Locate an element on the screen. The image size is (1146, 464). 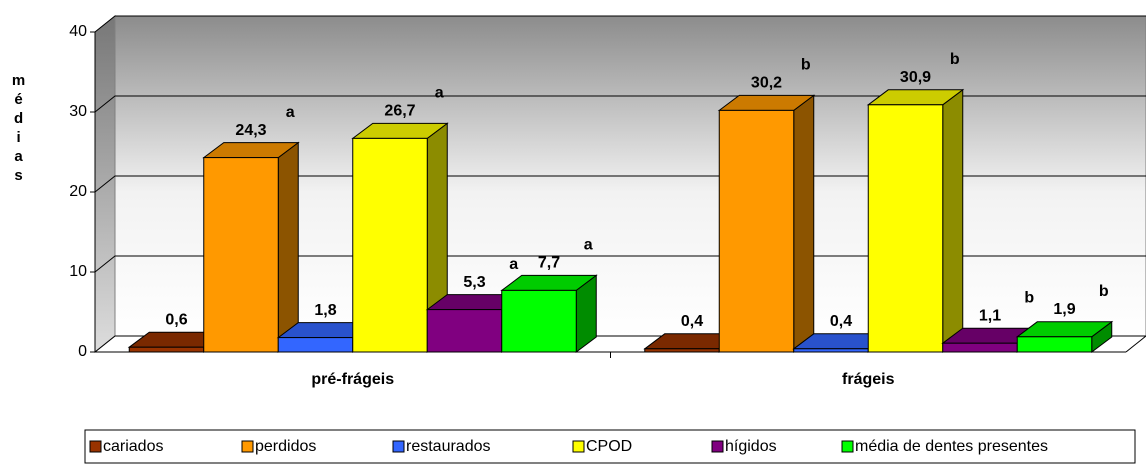
y-tick-label: 10 is located at coordinates (78, 271).